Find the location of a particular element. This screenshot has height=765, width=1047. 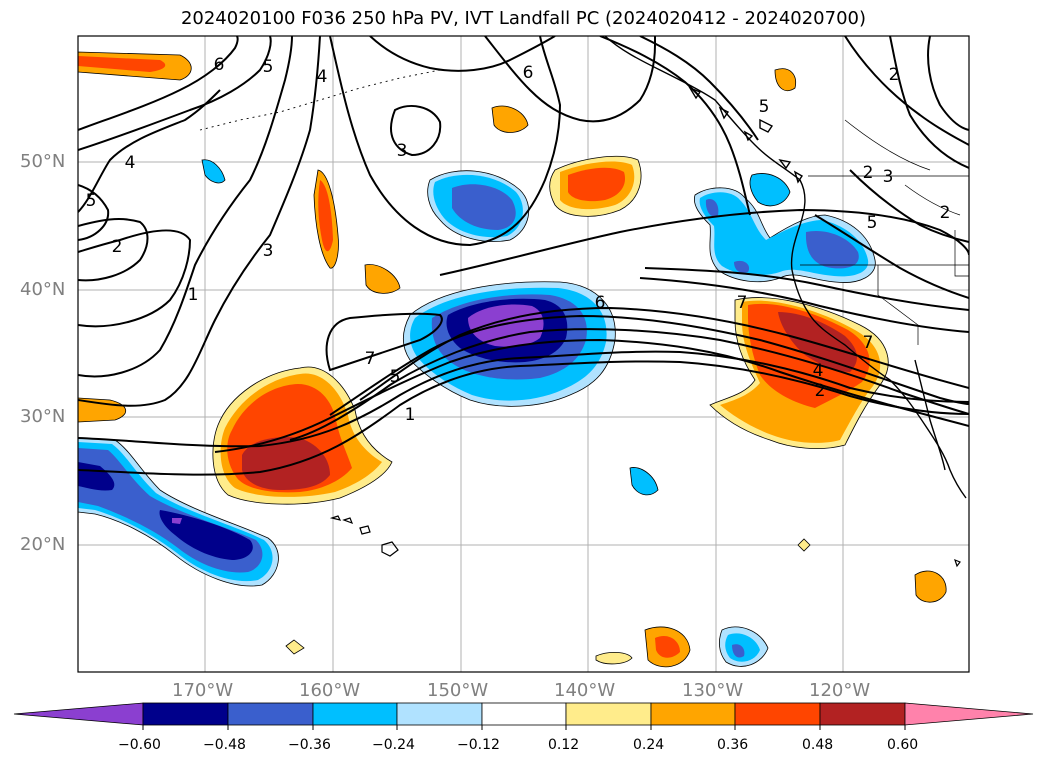

warm-region-dot is located at coordinates (804, 545).